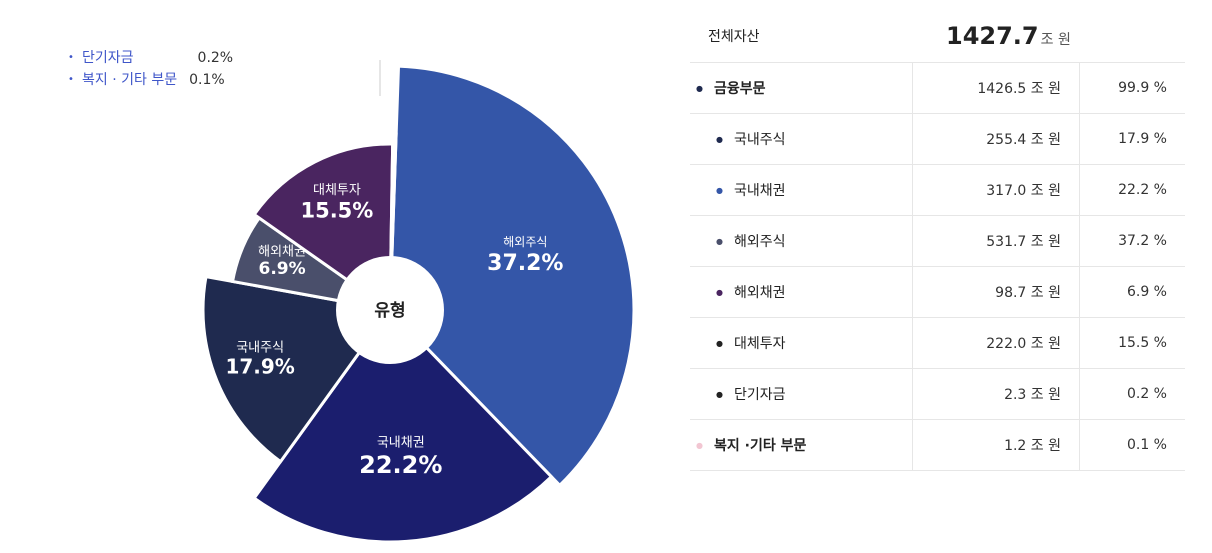 This screenshot has height=553, width=1212. What do you see at coordinates (260, 347) in the screenshot?
I see `slice-name-label: 국내주식` at bounding box center [260, 347].